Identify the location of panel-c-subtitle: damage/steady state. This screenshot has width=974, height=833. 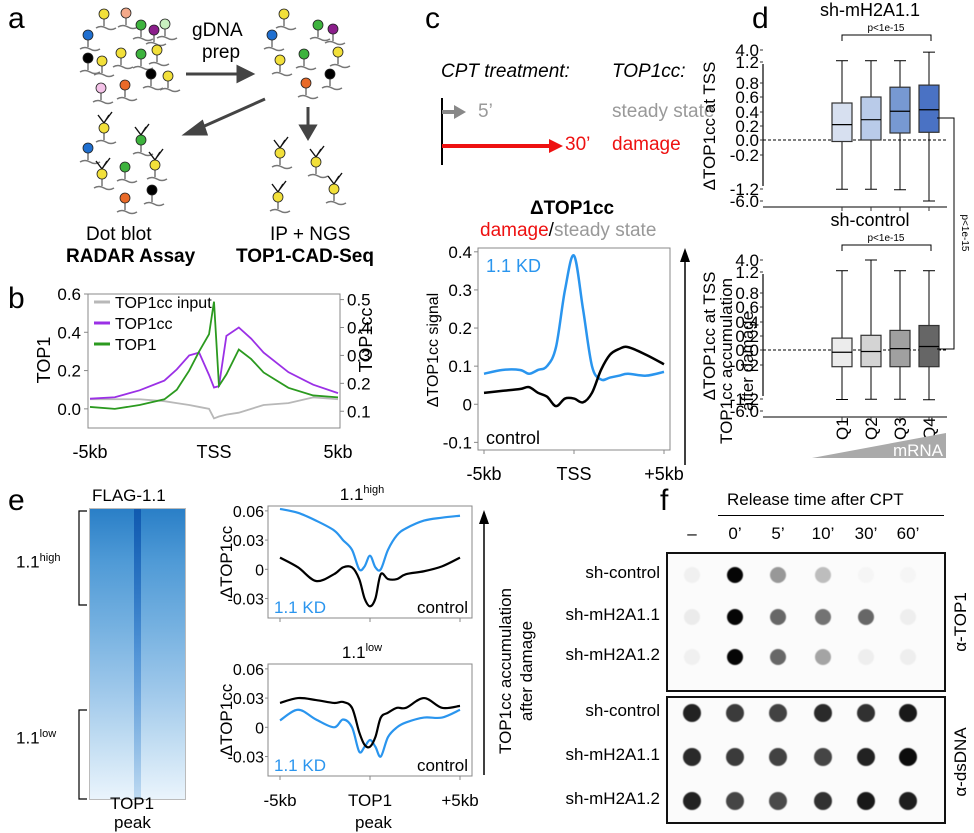
(568, 231).